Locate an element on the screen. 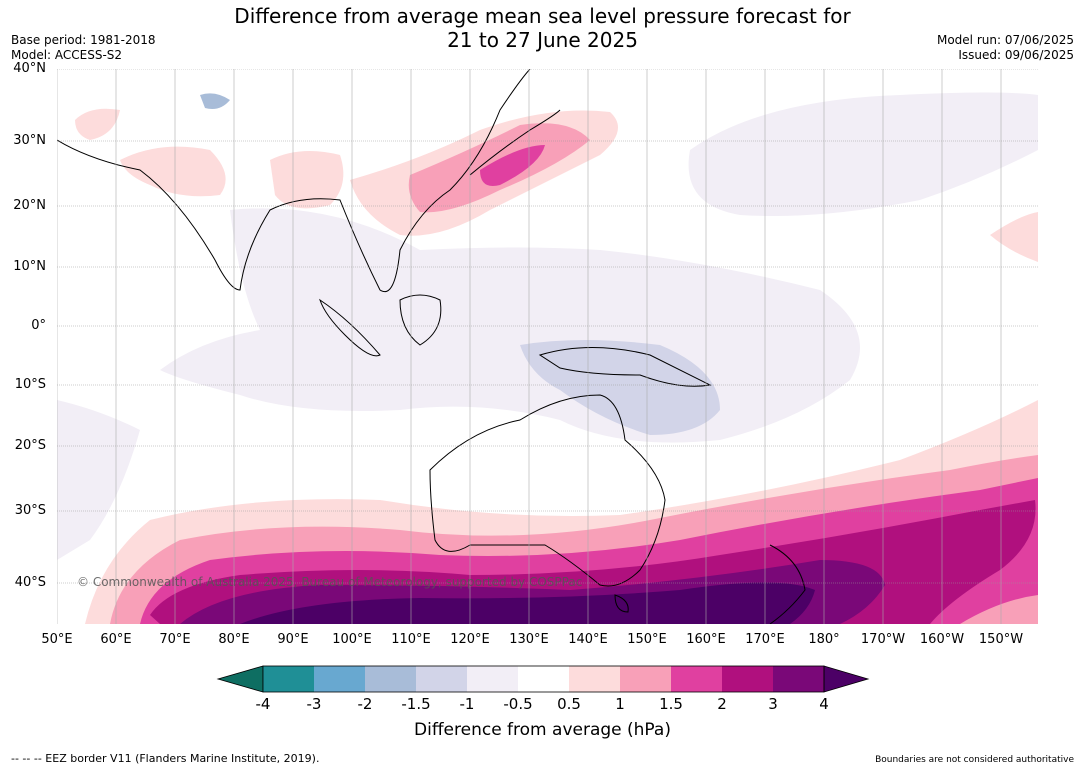  colorbar-tick-label: -2 is located at coordinates (365, 704).